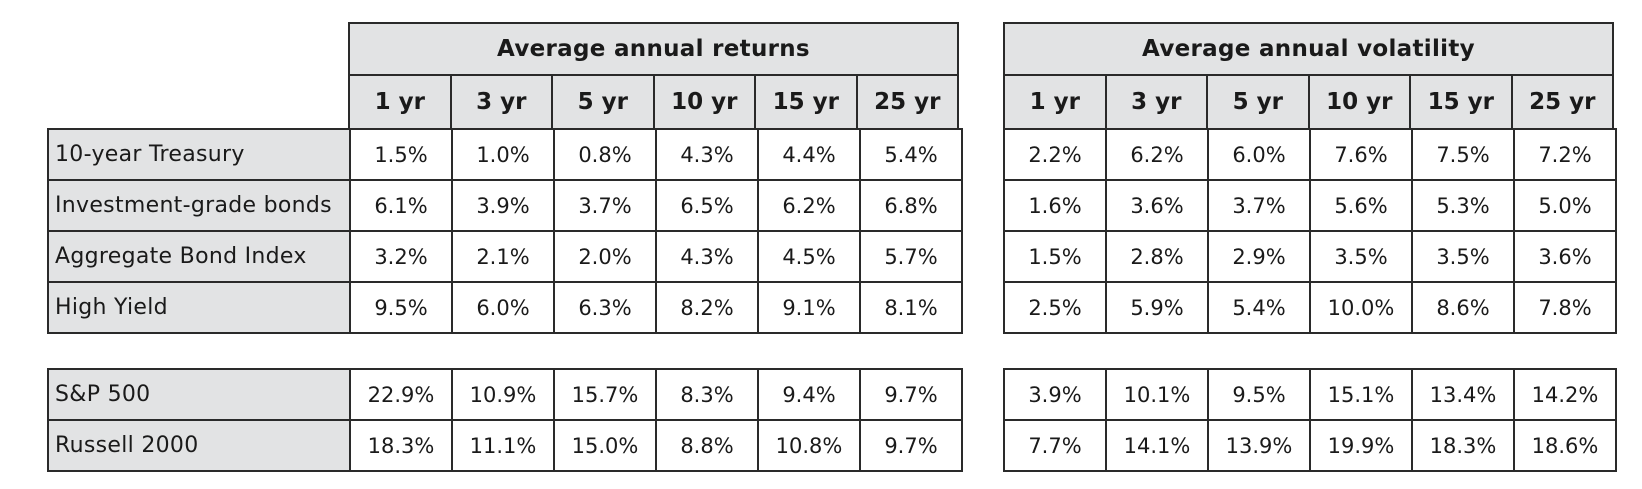  I want to click on volatility-period-15yr: 15 yr, so click(1460, 102).